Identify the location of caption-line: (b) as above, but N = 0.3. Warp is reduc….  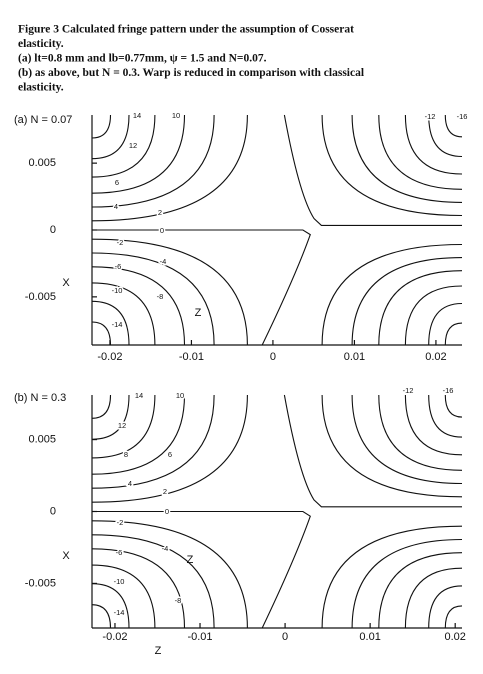
(191, 73).